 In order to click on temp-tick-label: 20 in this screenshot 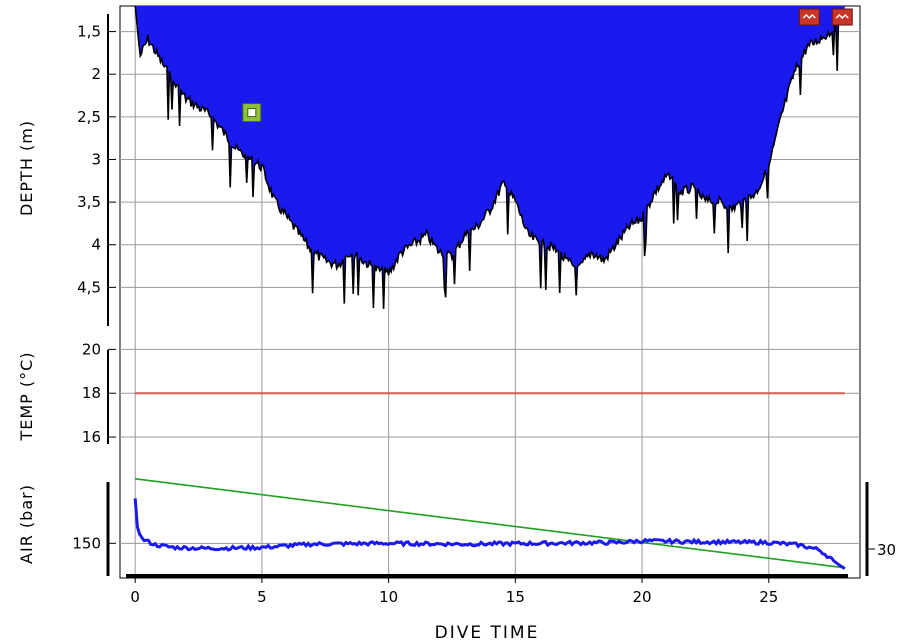, I will do `click(91, 349)`.